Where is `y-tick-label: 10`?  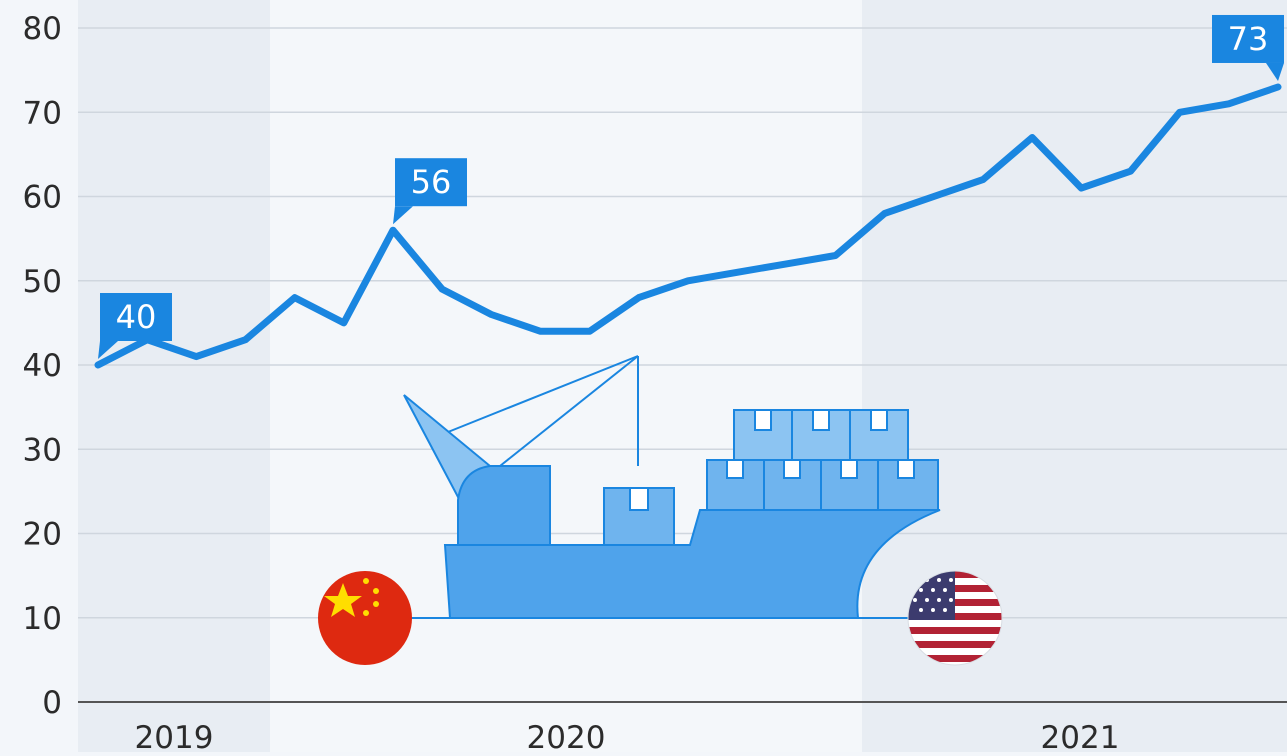
y-tick-label: 10 is located at coordinates (42, 619).